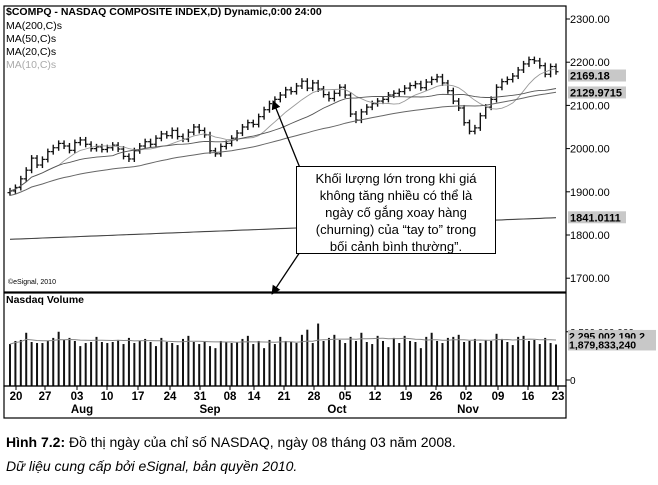 The width and height of the screenshot is (658, 485). I want to click on x-axis-tick-label: 31, so click(200, 397).